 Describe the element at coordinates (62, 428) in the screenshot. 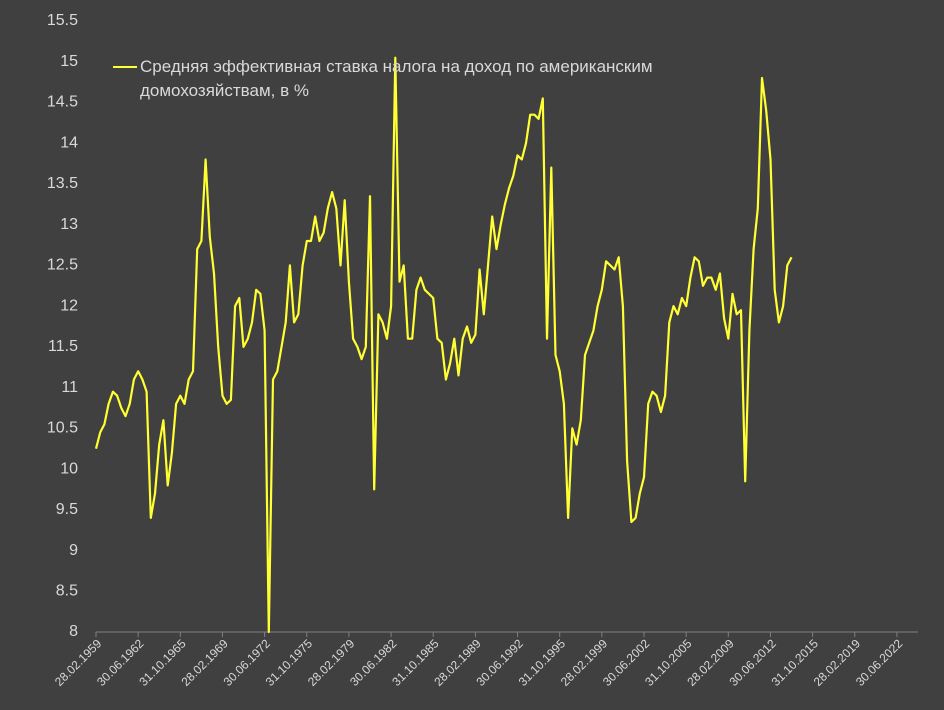

I see `y-tick-label: 10.5` at that location.